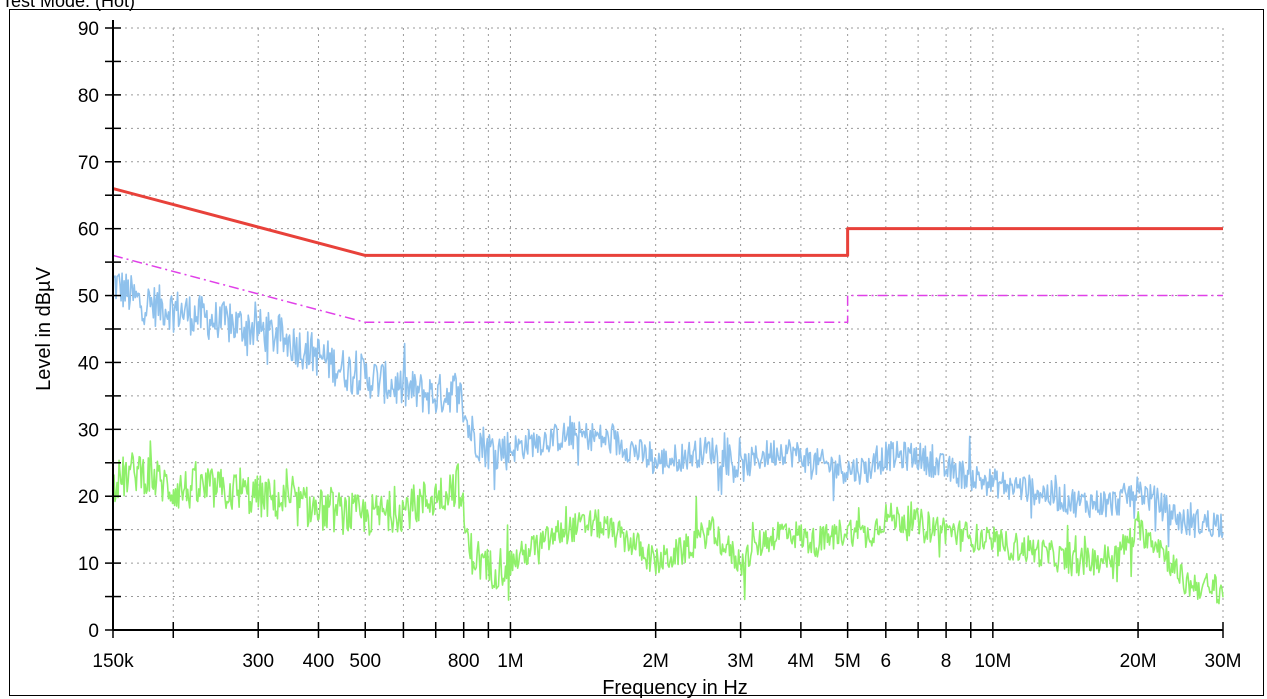 The image size is (1267, 699). What do you see at coordinates (88, 430) in the screenshot?
I see `y-tick-label: 30` at bounding box center [88, 430].